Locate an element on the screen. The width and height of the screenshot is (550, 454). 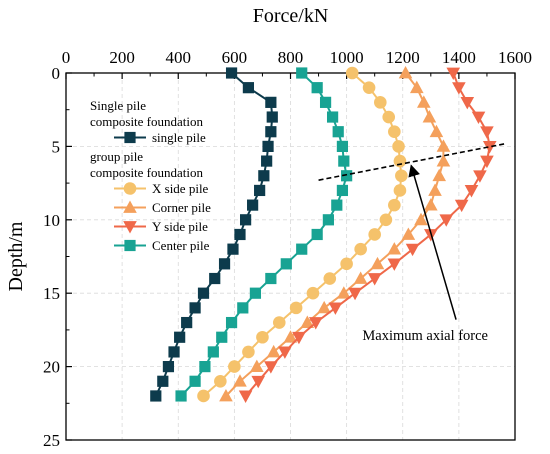
x-tick-label: 1600 is located at coordinates (515, 57).